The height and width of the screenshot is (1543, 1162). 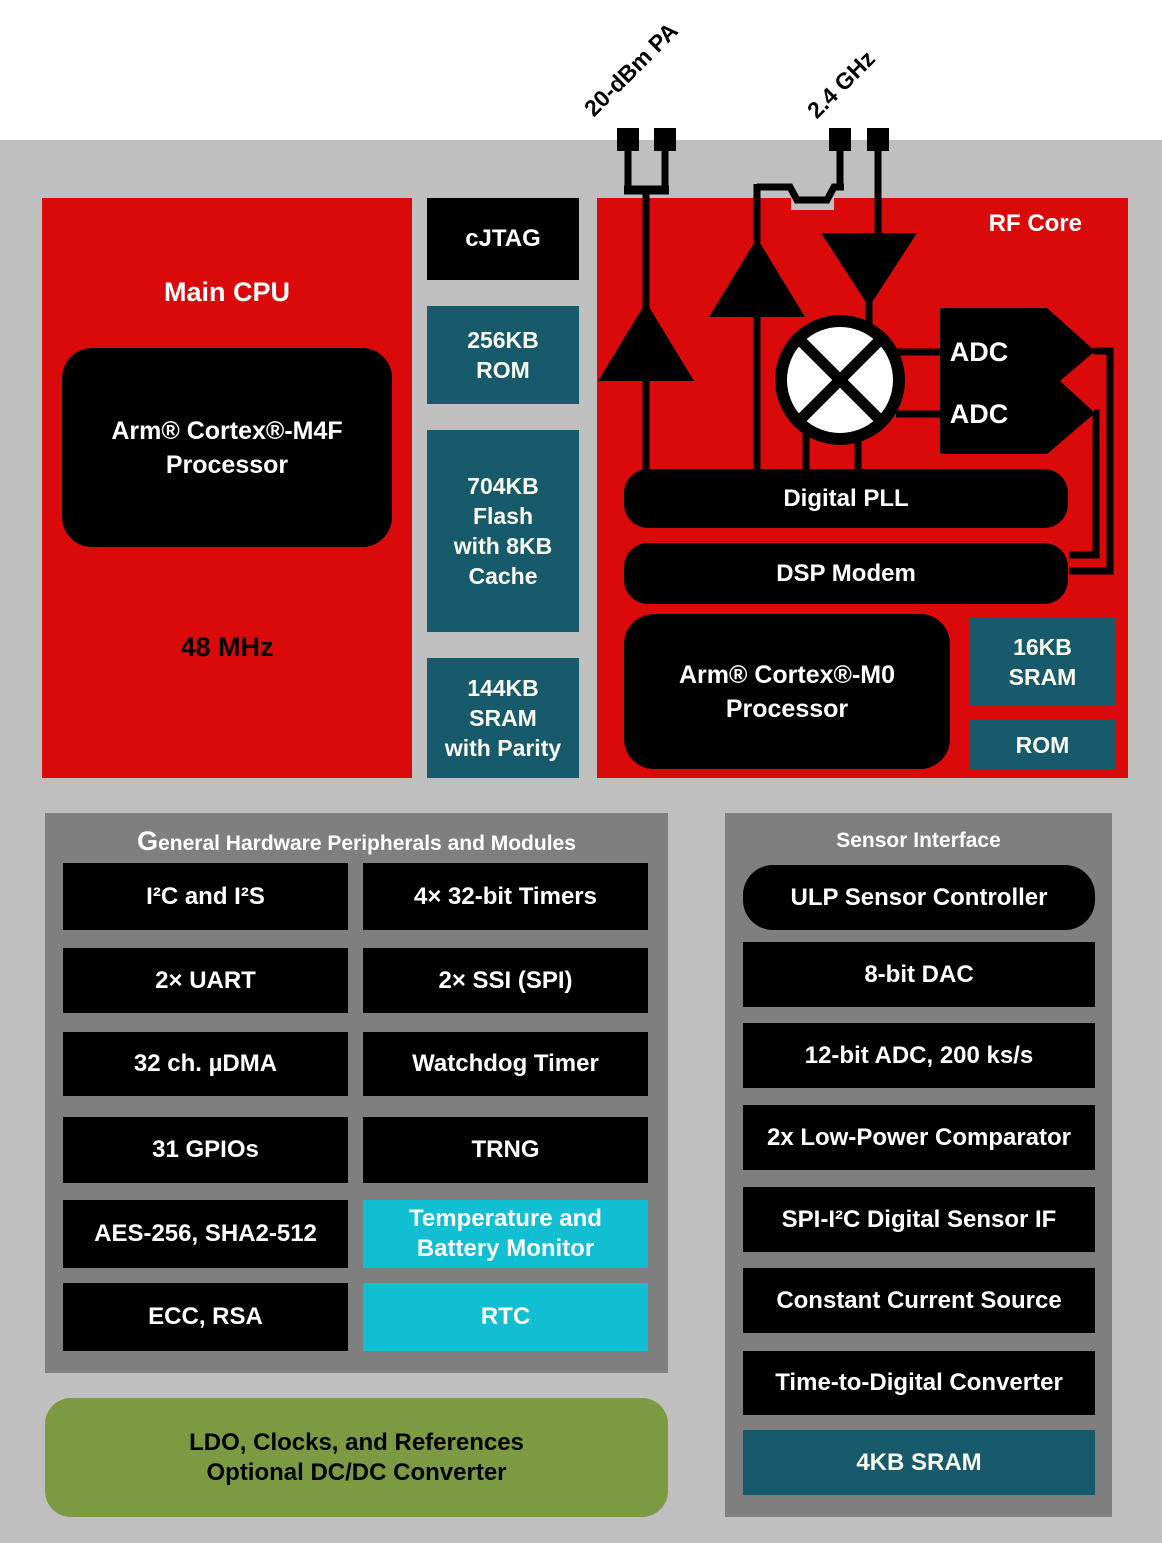 What do you see at coordinates (846, 498) in the screenshot?
I see `digital-pll-block: Digital PLL` at bounding box center [846, 498].